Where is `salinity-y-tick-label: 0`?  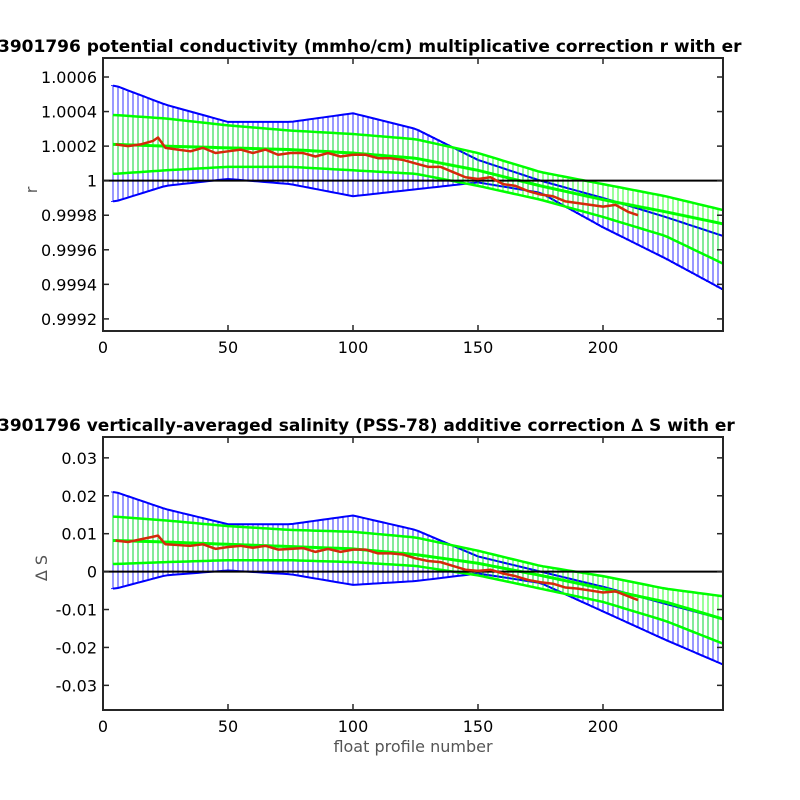 salinity-y-tick-label: 0 is located at coordinates (92, 572).